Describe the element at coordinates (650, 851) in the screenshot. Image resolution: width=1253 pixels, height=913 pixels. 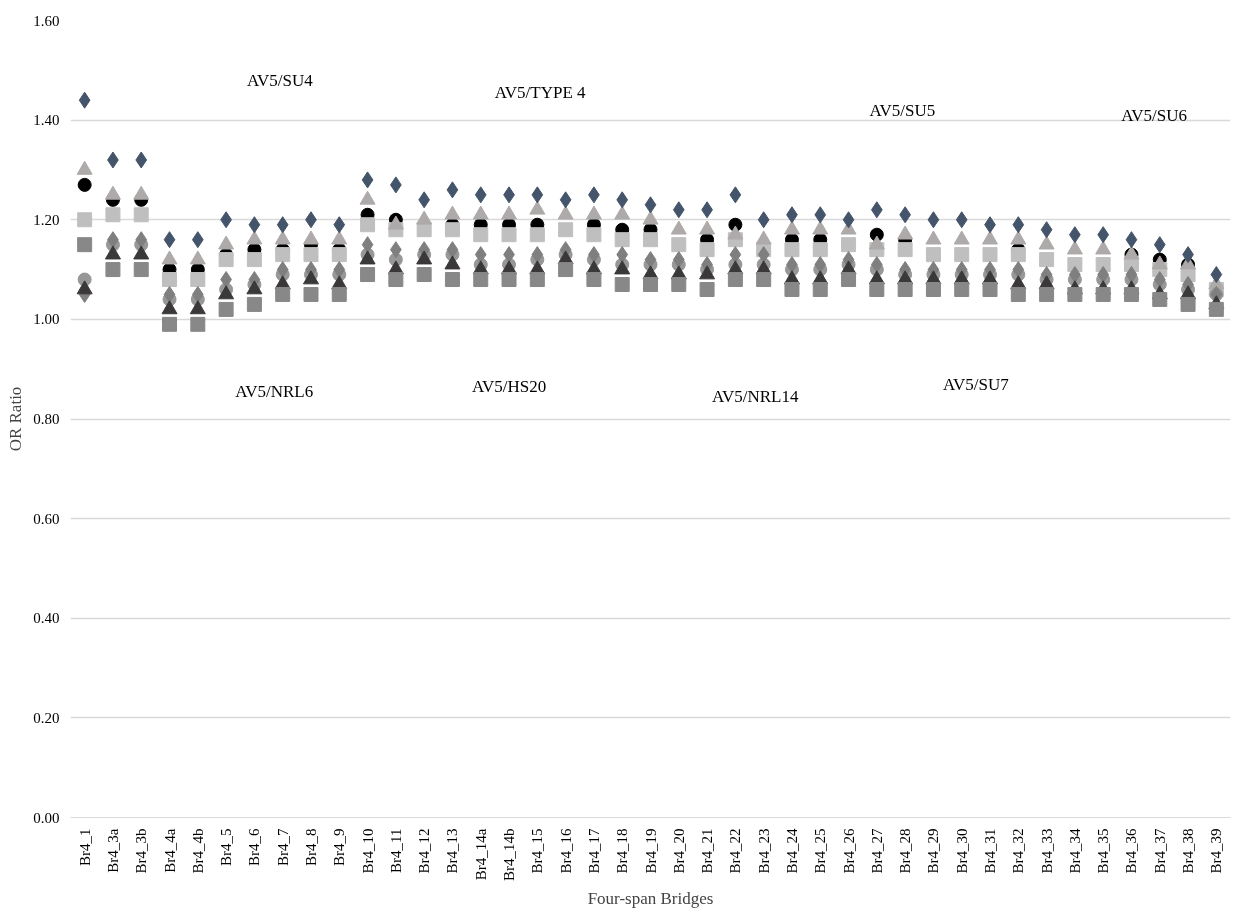
I see `x-tick-label: Br4_19` at that location.